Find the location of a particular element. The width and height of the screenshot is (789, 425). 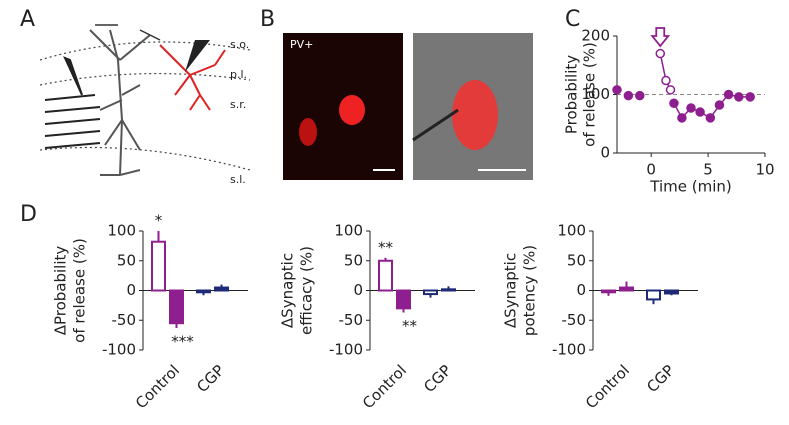

significance-label: * is located at coordinates (159, 221).